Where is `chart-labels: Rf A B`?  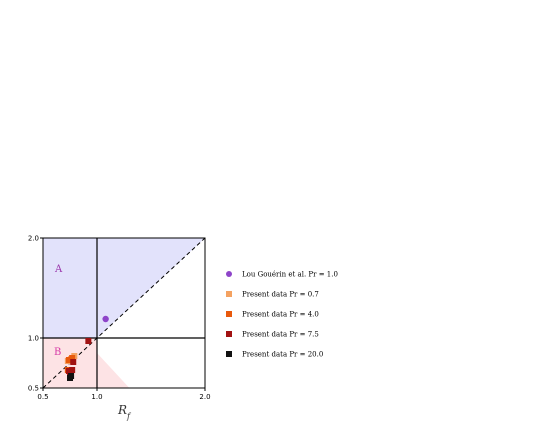
chart-labels: Rf A B is located at coordinates (93, 342).